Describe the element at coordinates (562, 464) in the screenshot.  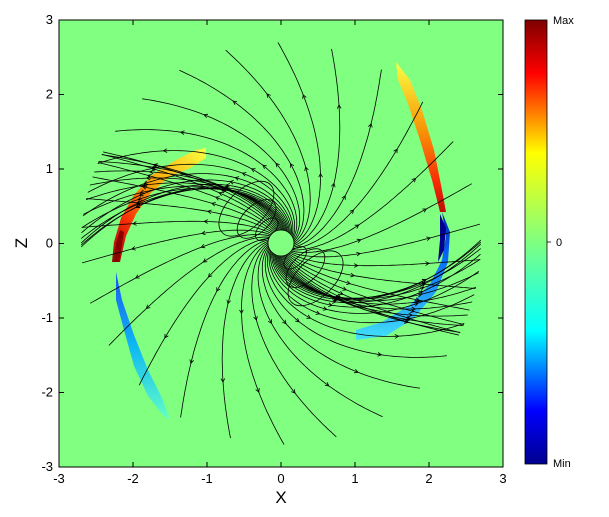
I see `colorbar-label-min: Min` at that location.